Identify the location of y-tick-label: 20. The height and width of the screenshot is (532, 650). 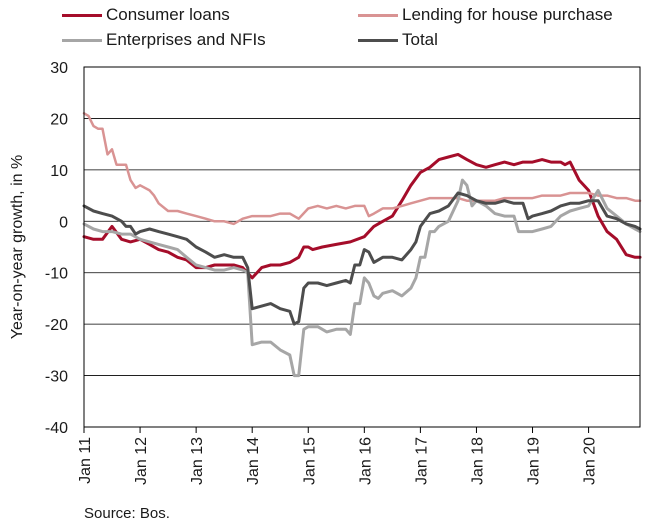
(59, 119).